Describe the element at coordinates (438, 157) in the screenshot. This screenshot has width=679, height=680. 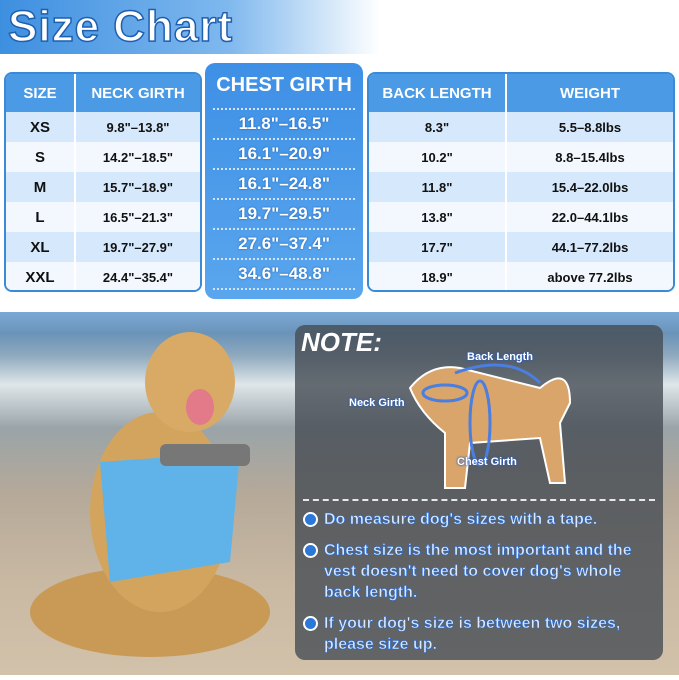
I see `cell-back-length: 10.2"` at that location.